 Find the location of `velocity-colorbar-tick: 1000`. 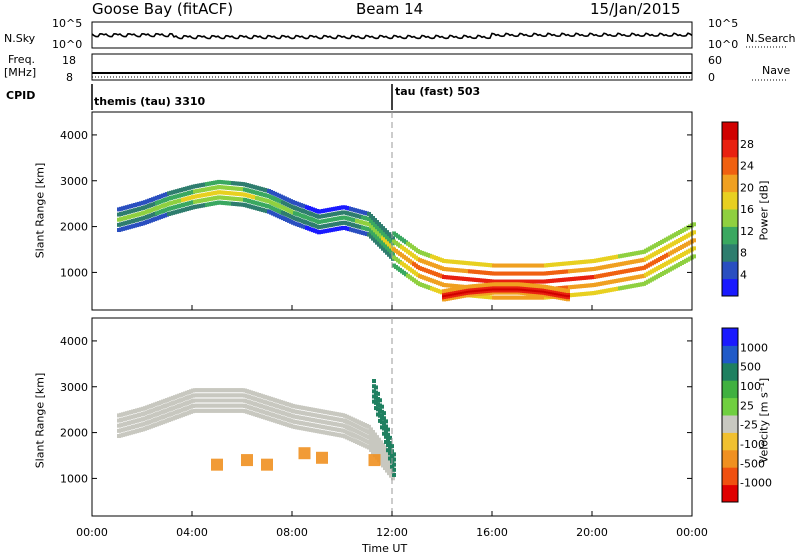

velocity-colorbar-tick: 1000 is located at coordinates (754, 347).